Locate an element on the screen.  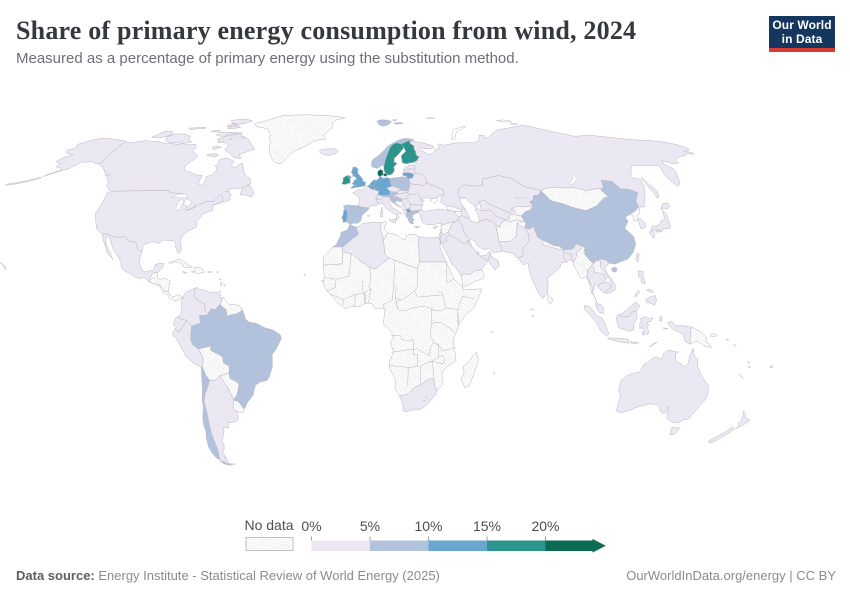
svg-text: 0% is located at coordinates (311, 526).